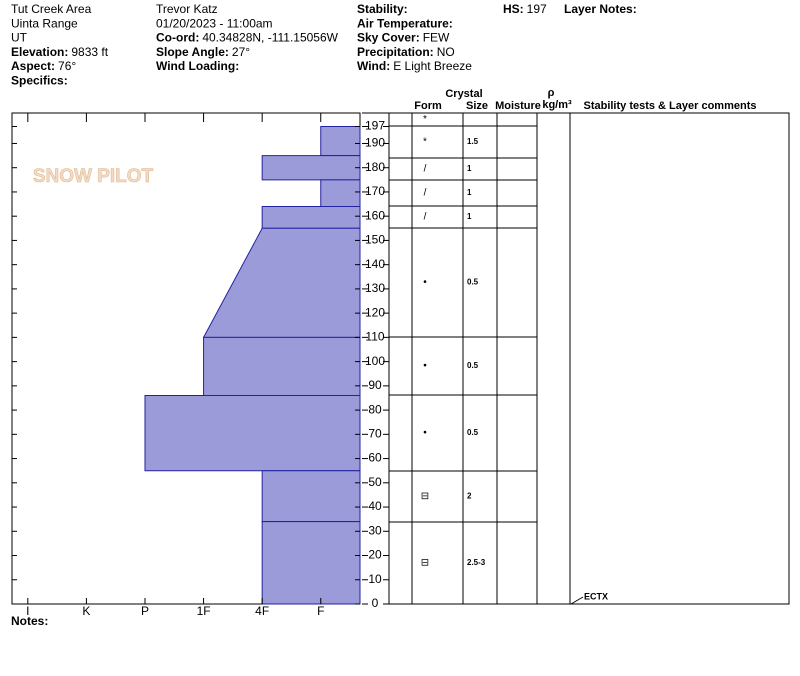 This screenshot has height=676, width=800. Describe the element at coordinates (373, 66) in the screenshot. I see `field-label: Wind:` at that location.